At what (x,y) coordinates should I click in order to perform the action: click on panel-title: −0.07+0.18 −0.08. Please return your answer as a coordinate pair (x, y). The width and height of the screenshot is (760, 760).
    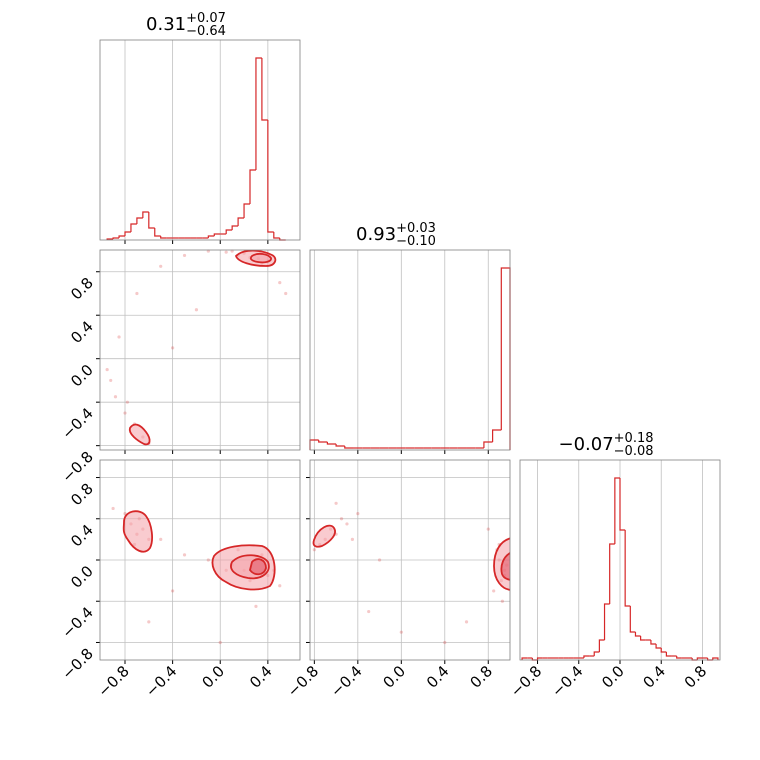
    Looking at the image, I should click on (605, 445).